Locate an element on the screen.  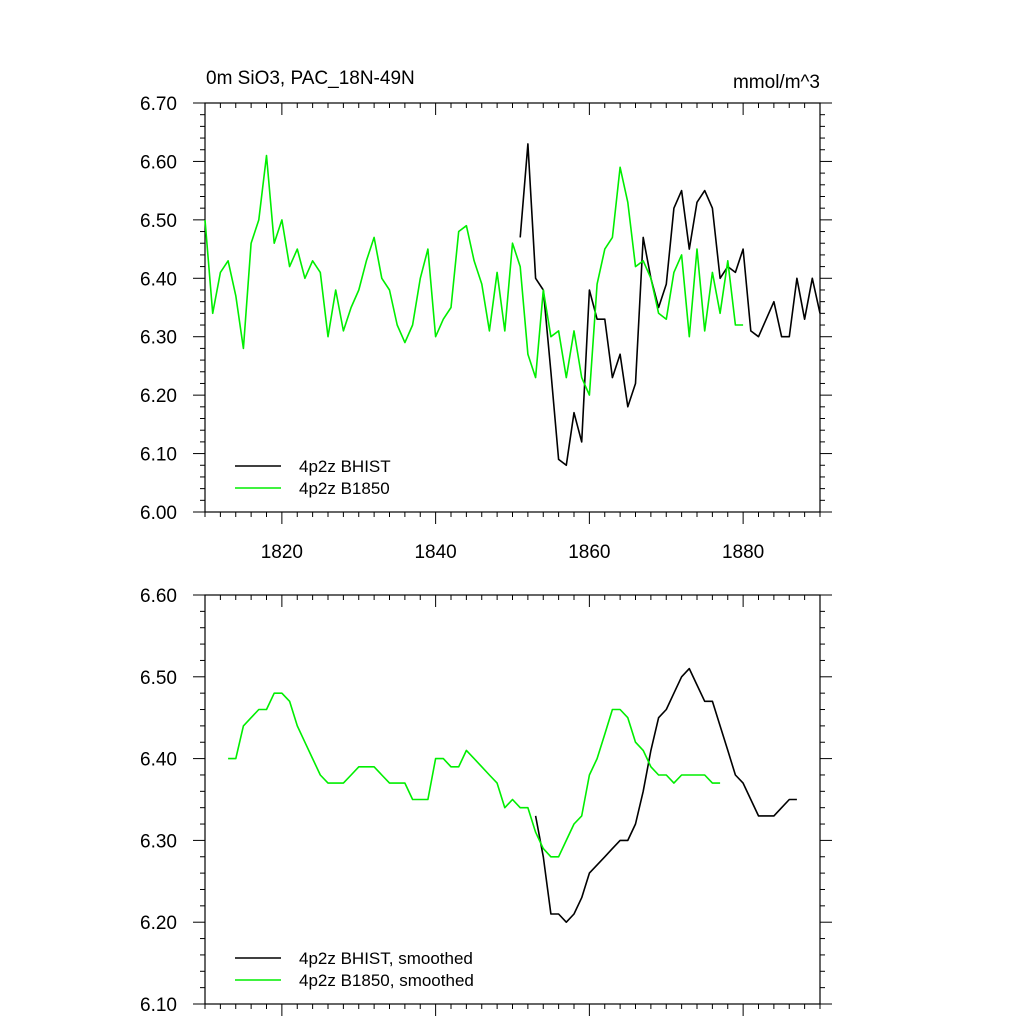
legend-label: 4p2z BHIST, smoothed is located at coordinates (386, 958).